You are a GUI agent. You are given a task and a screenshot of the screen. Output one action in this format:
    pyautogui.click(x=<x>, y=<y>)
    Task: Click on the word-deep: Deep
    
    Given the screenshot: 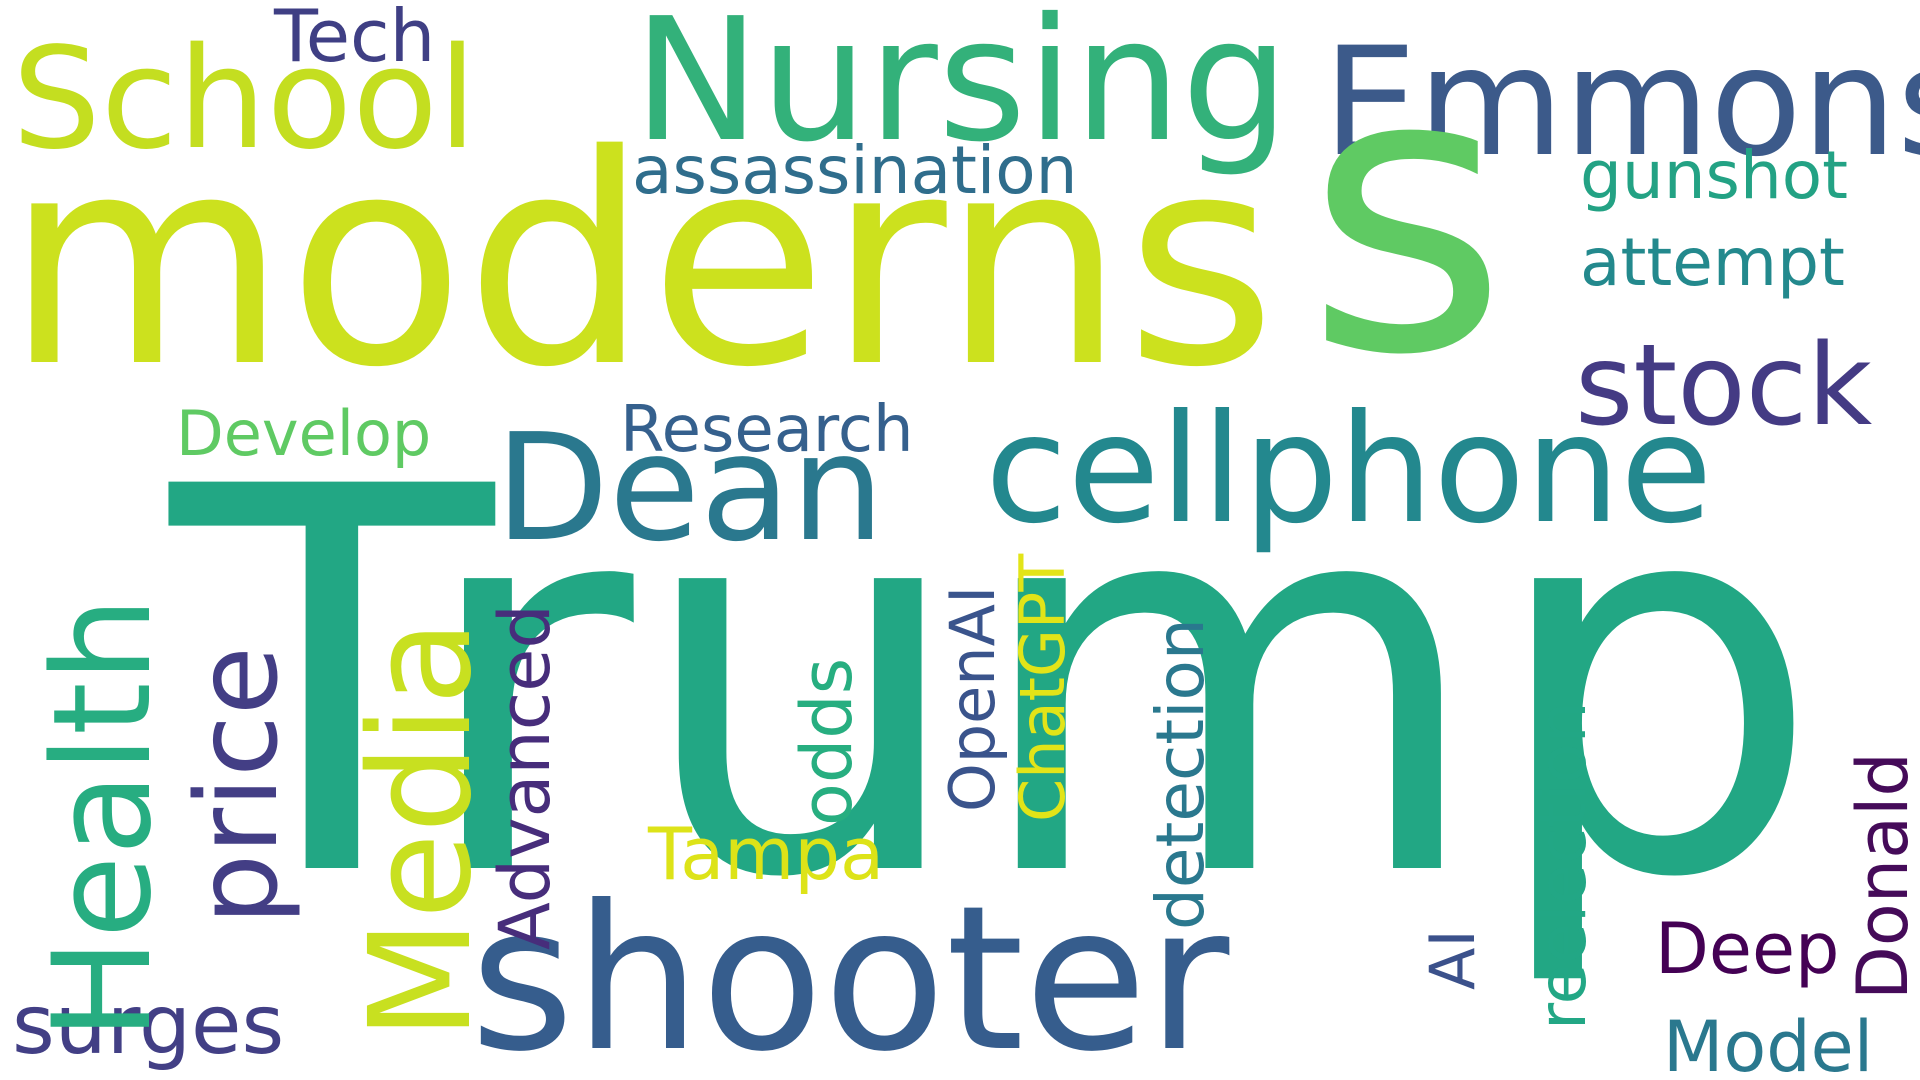 What is the action you would take?
    pyautogui.click(x=1747, y=949)
    